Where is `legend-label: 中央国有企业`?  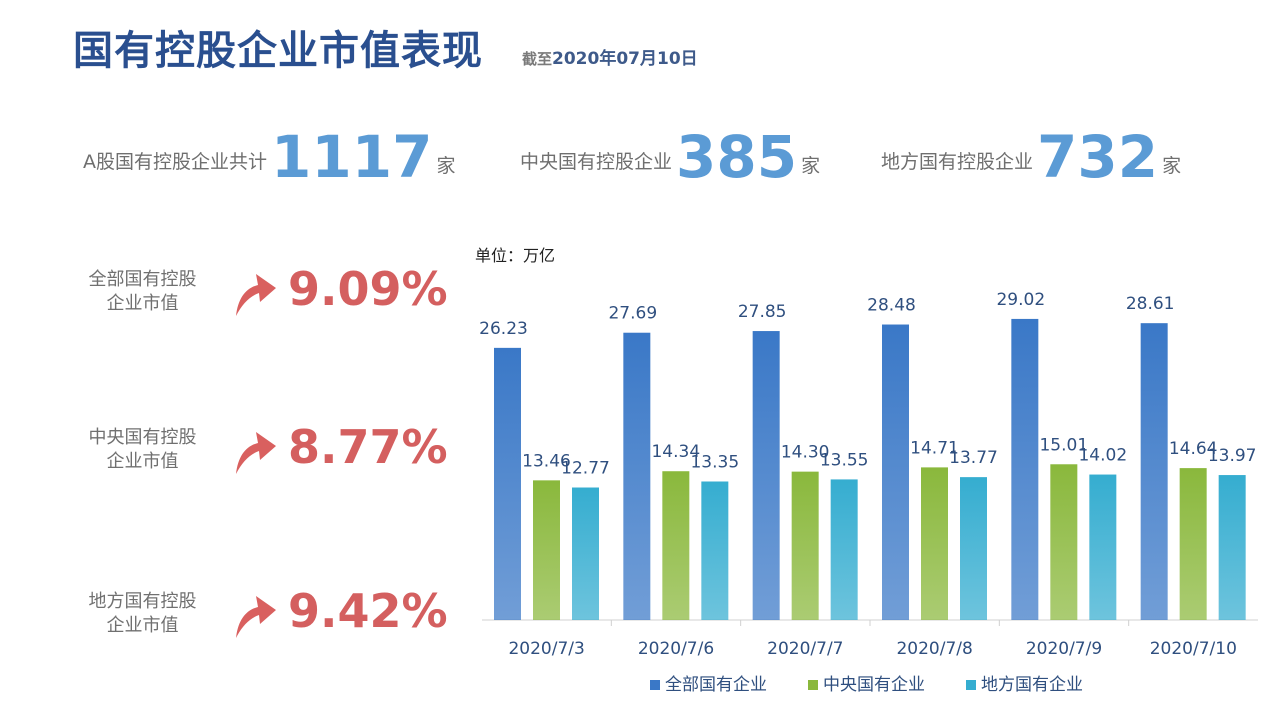
legend-label: 中央国有企业 is located at coordinates (874, 685).